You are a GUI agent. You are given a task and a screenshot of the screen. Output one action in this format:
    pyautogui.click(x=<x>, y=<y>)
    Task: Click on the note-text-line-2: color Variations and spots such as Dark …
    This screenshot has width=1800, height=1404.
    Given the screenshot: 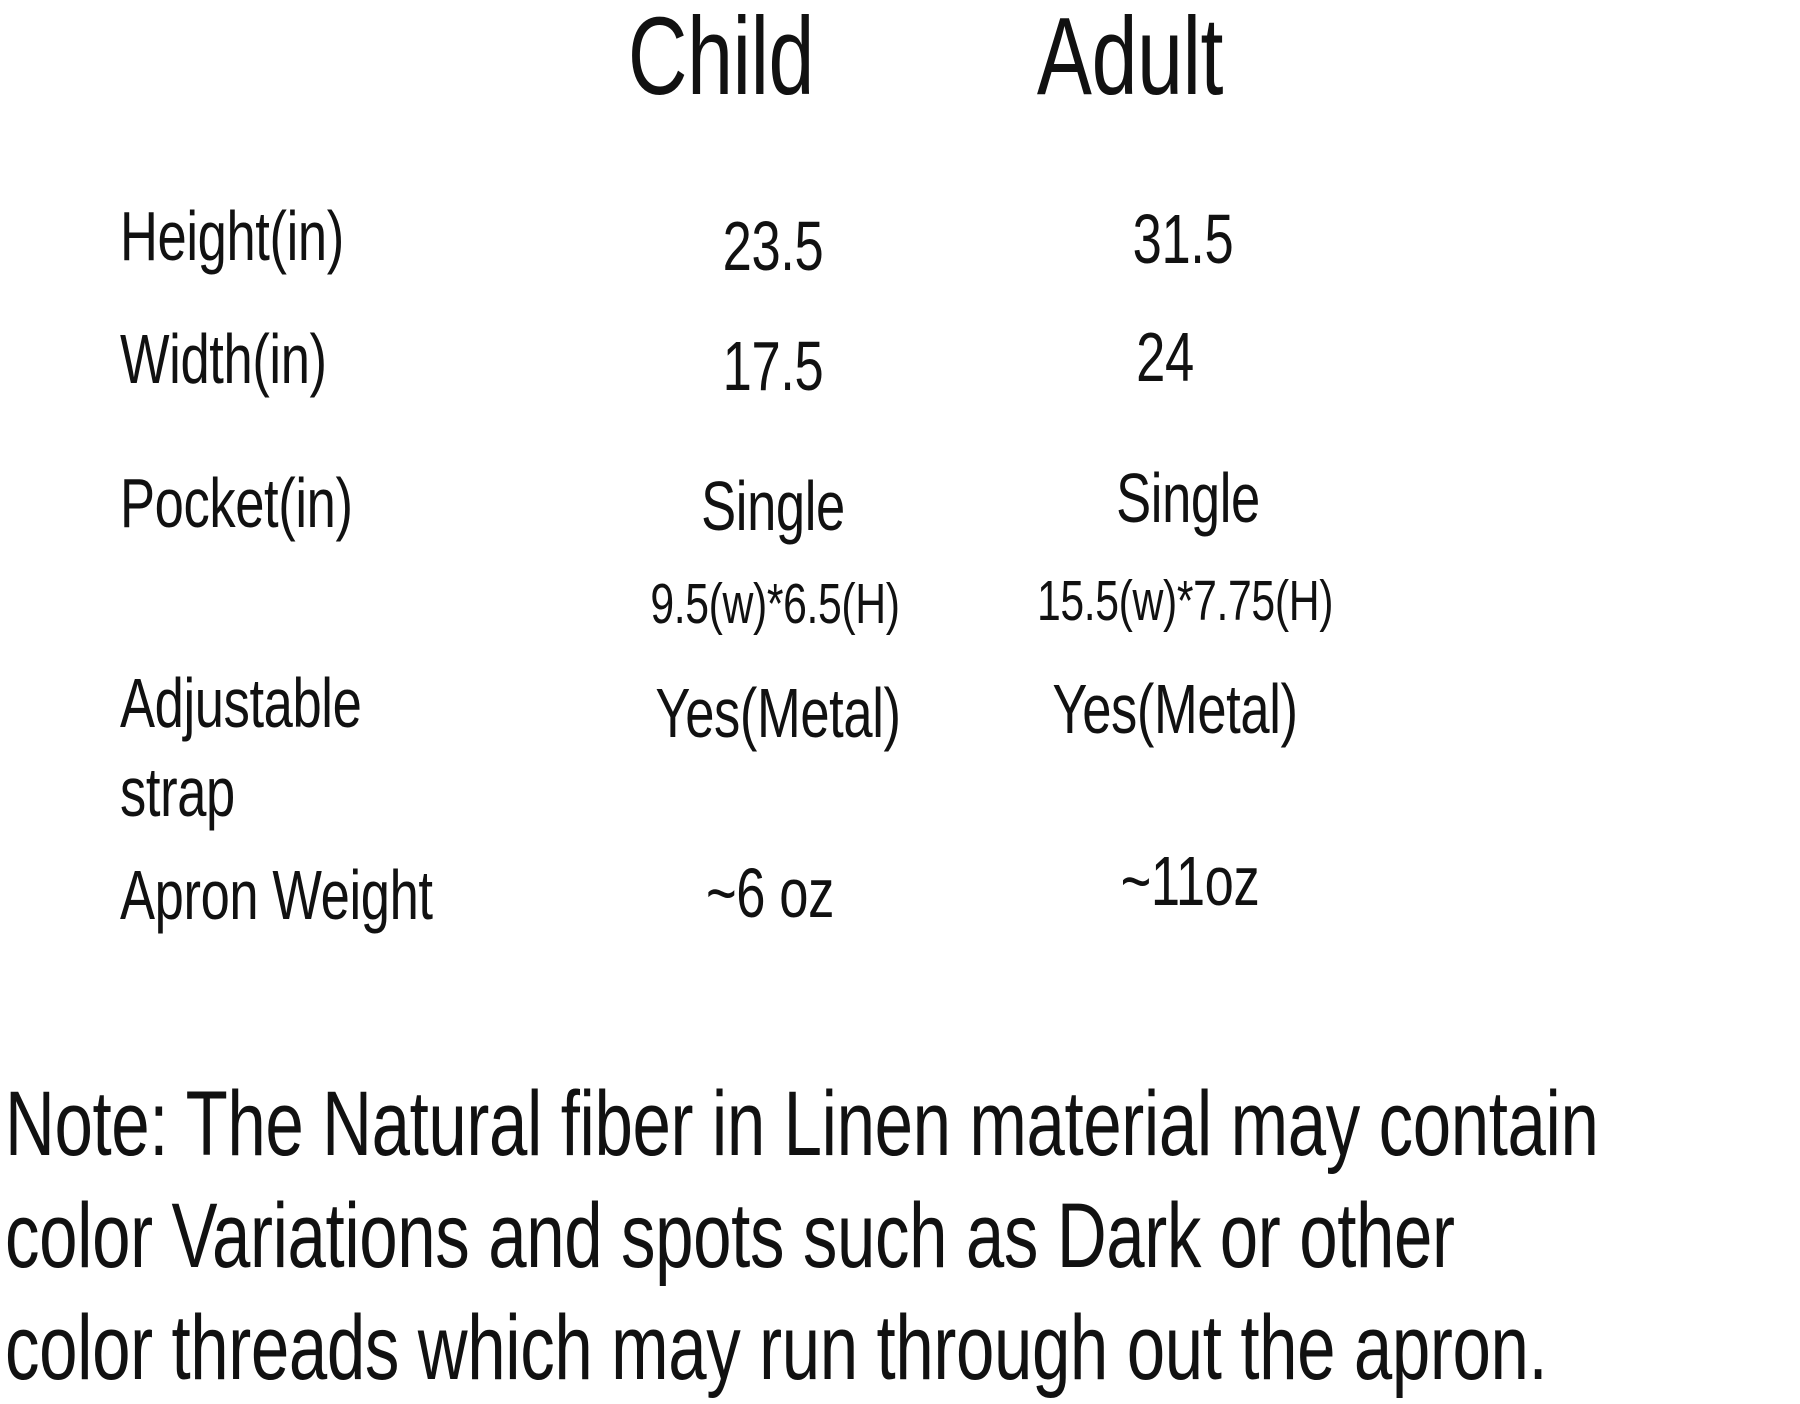 What is the action you would take?
    pyautogui.click(x=730, y=1236)
    